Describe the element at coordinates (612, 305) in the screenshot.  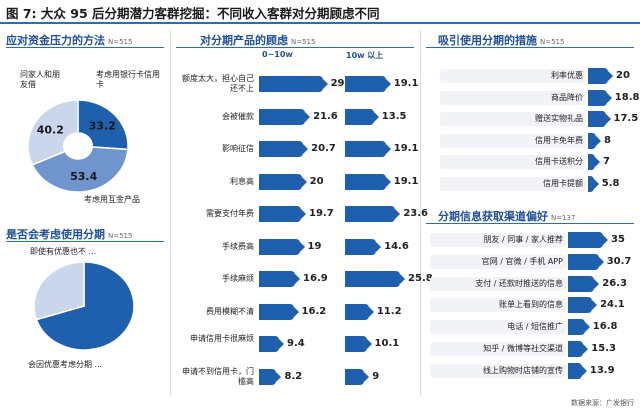
I see `channels-value: 24.1` at that location.